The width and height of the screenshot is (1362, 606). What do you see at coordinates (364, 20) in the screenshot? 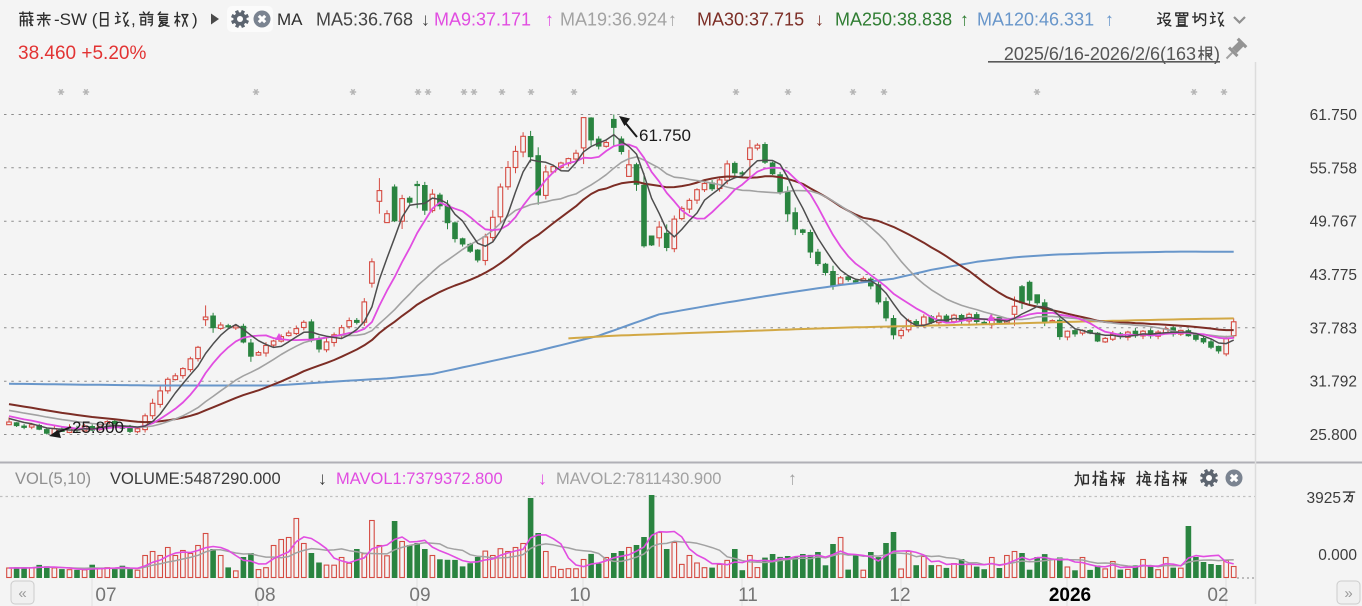
I see `svg-text: MA5:36.768` at bounding box center [364, 20].